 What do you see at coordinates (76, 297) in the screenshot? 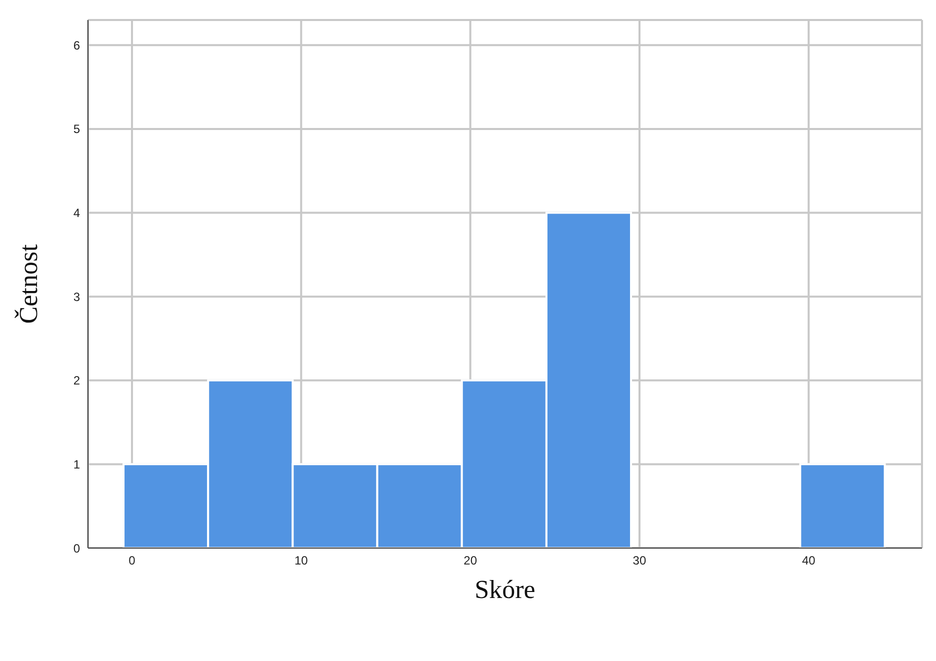
I see `y-tick-label: 3` at bounding box center [76, 297].